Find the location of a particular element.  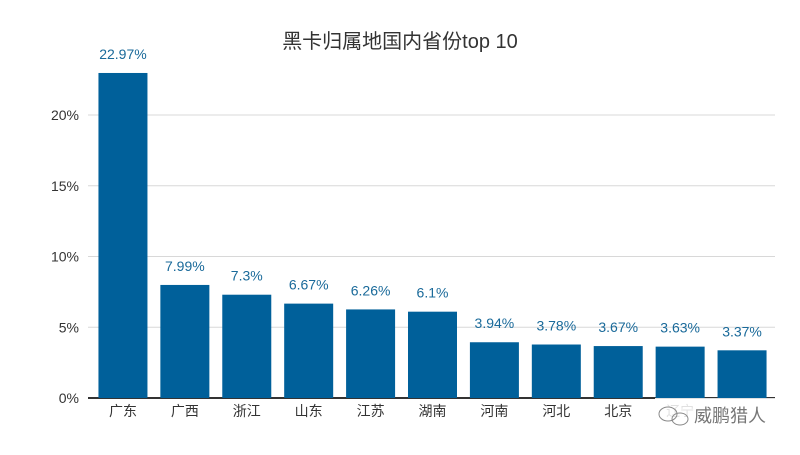

data-label: 3.37% is located at coordinates (742, 331).